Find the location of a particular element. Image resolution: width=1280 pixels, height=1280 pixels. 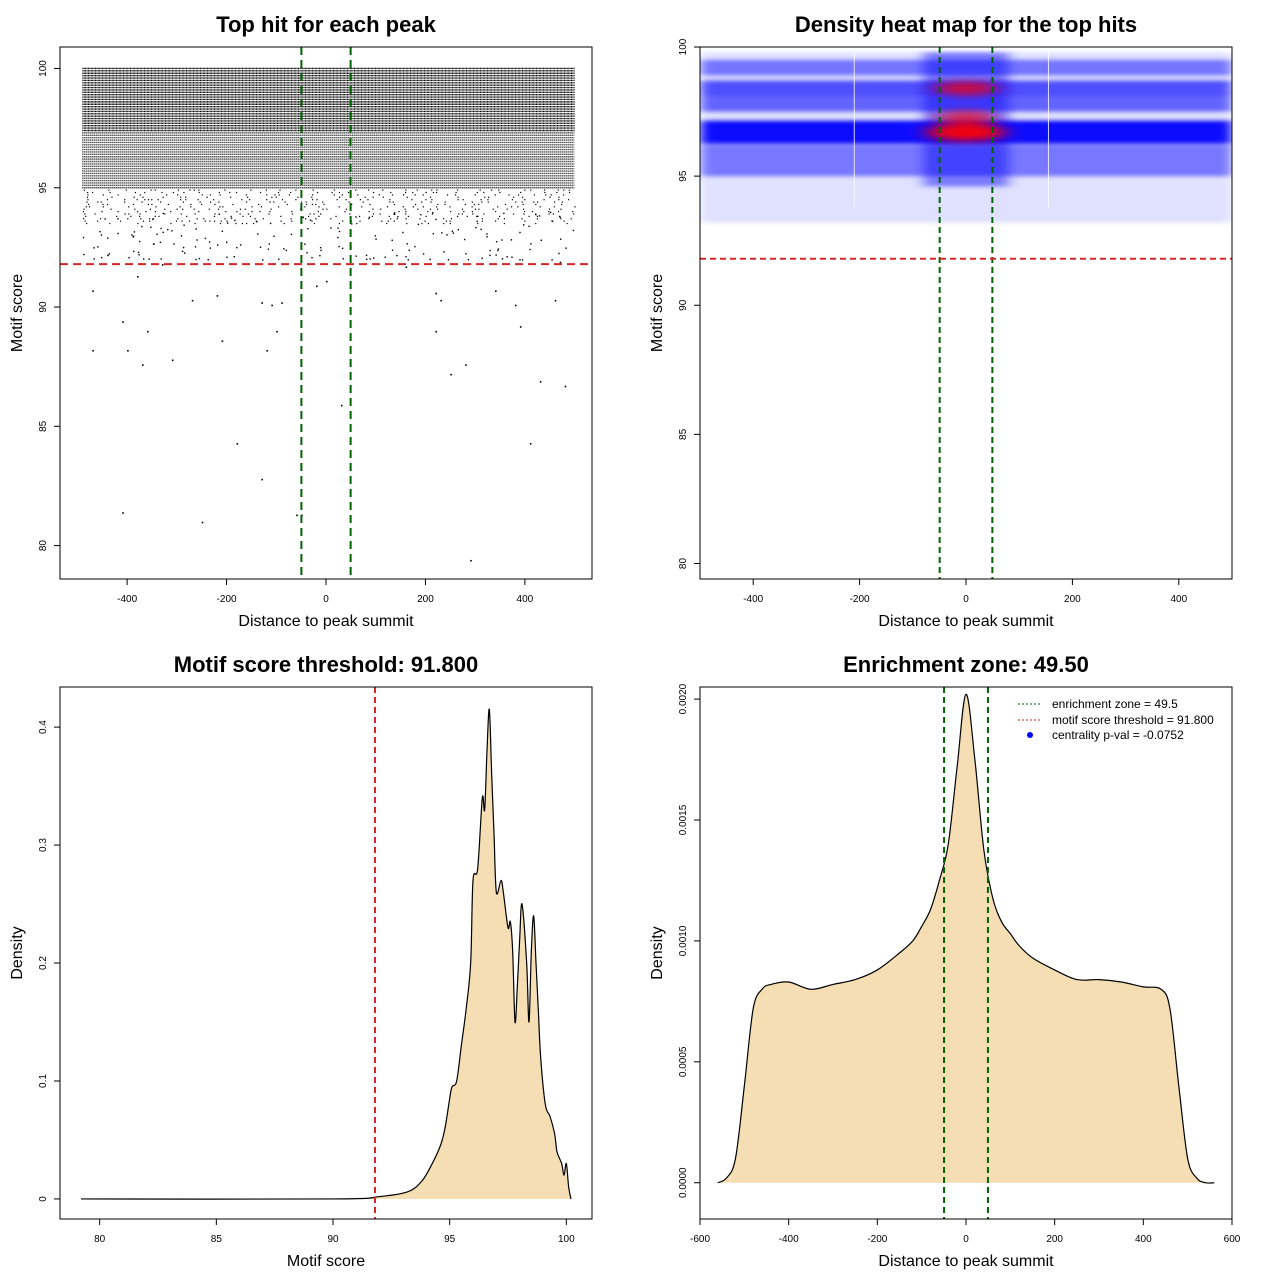

scatter-xtick-label: 0 is located at coordinates (326, 599).